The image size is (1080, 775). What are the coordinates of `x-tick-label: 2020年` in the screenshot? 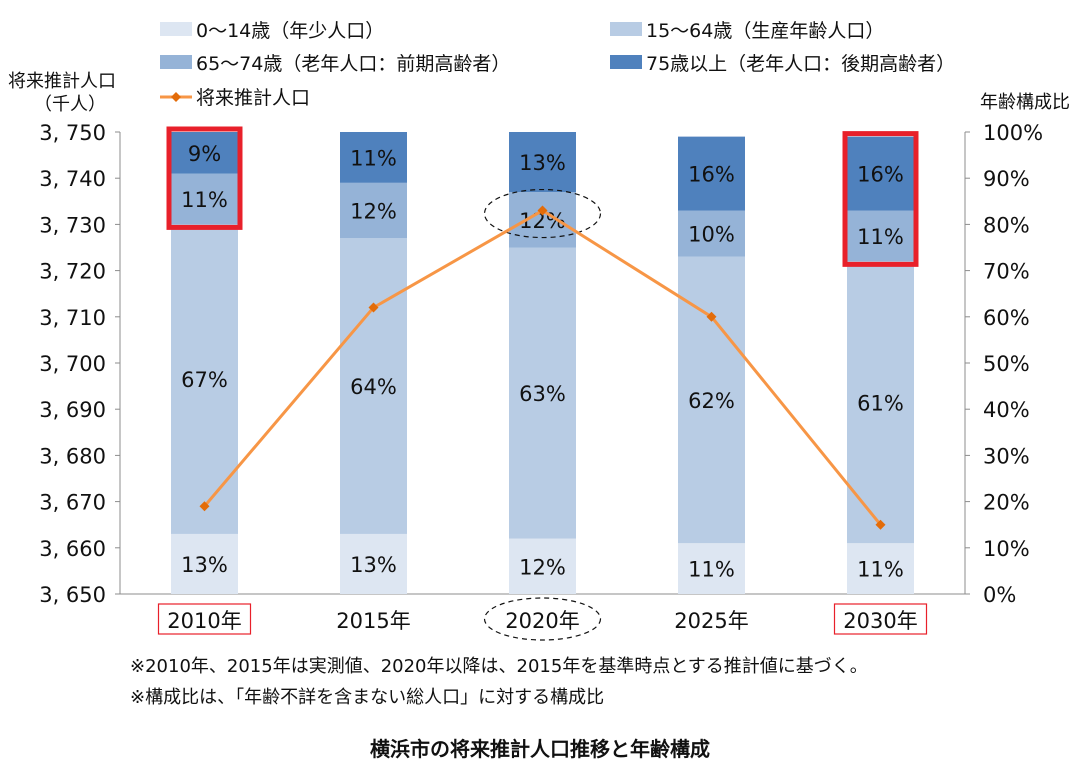 It's located at (542, 621).